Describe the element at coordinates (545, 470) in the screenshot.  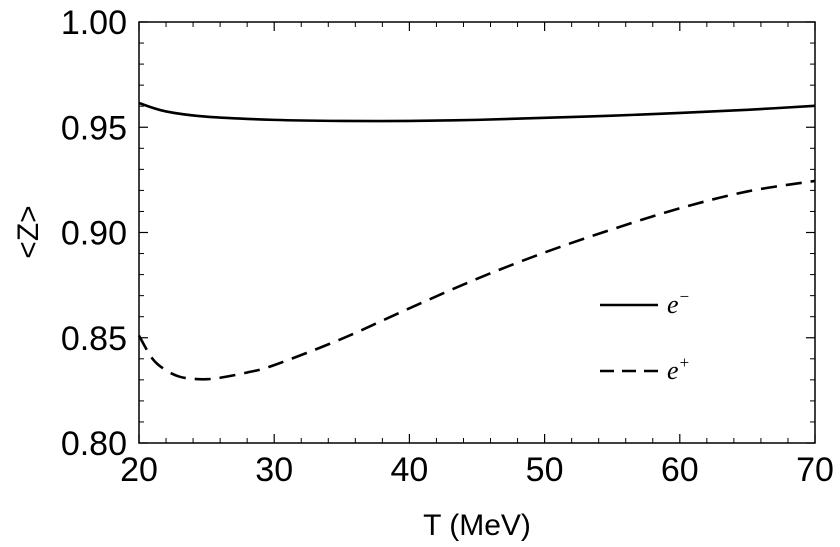
I see `x-tick-label: 50` at that location.